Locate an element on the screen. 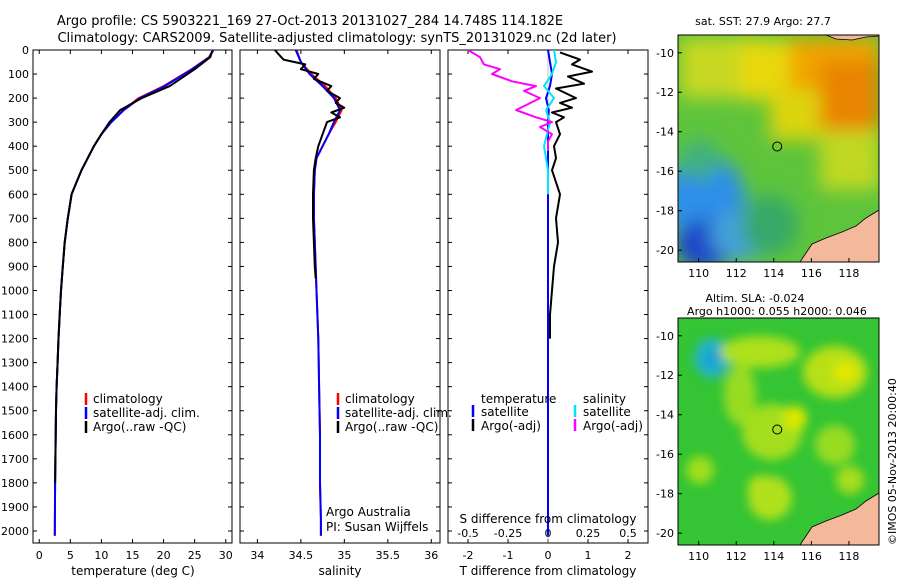  depth-tick-label: 900 is located at coordinates (18, 266).